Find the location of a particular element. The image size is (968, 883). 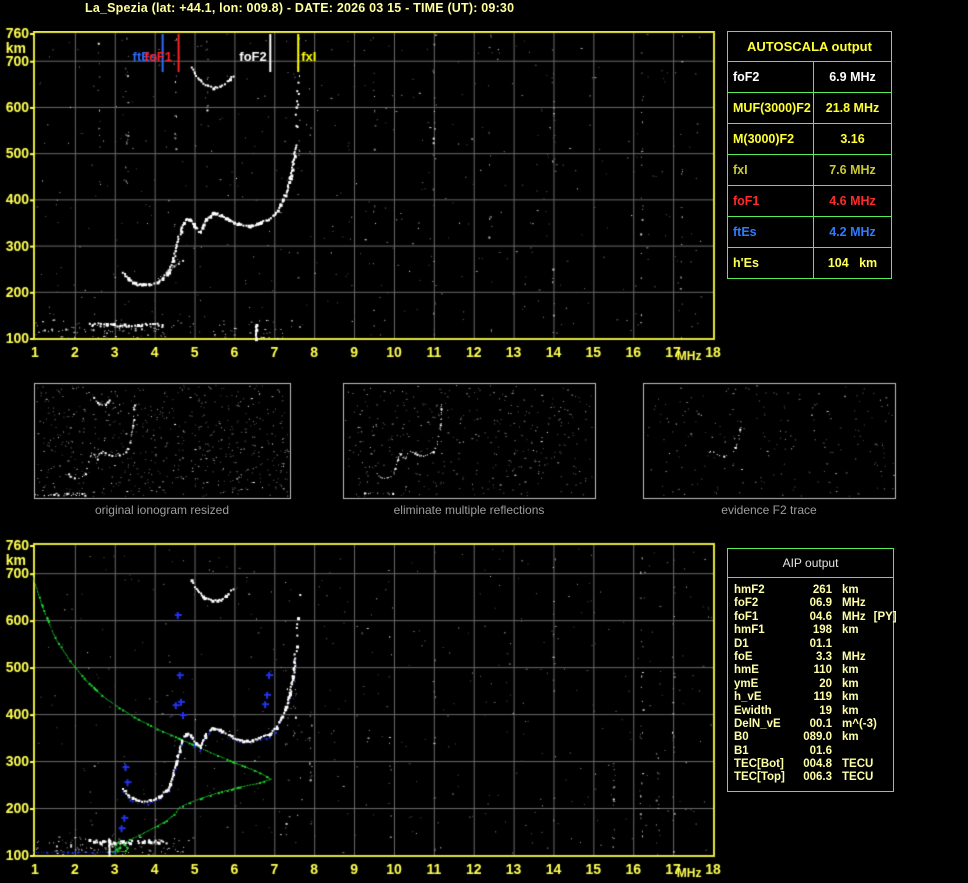

aip-row: TEC[Bot] 004.8 TECU is located at coordinates (813, 764).